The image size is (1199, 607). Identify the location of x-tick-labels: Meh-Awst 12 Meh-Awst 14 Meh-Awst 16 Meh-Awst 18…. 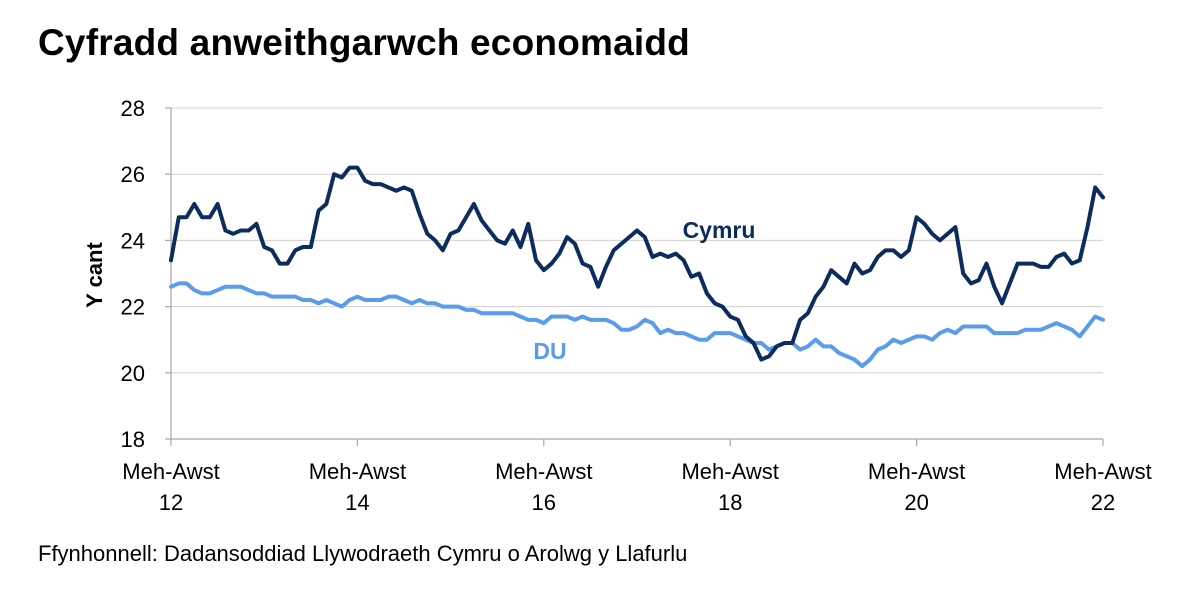
(636, 487).